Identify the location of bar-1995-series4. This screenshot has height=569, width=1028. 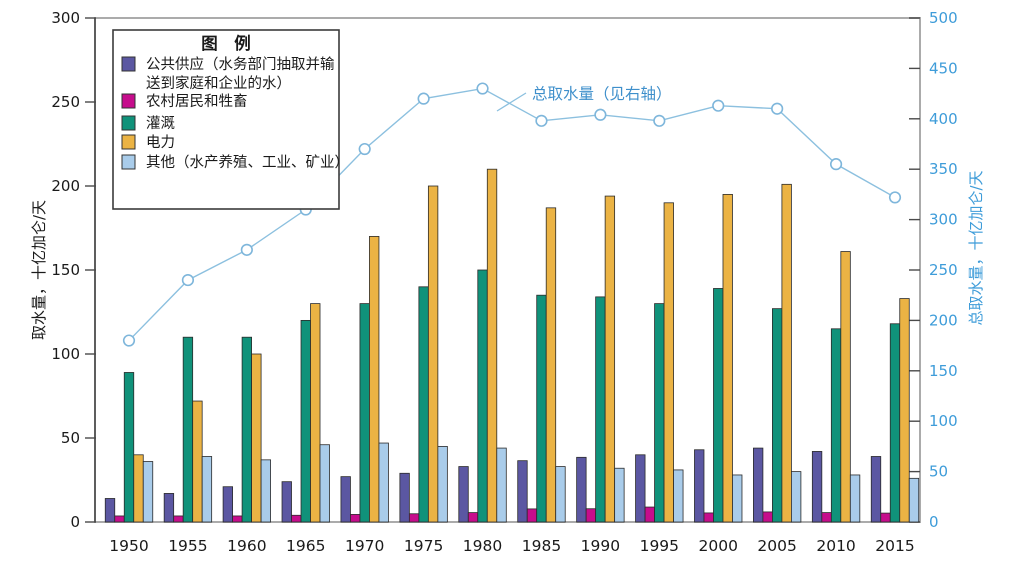
(678, 496).